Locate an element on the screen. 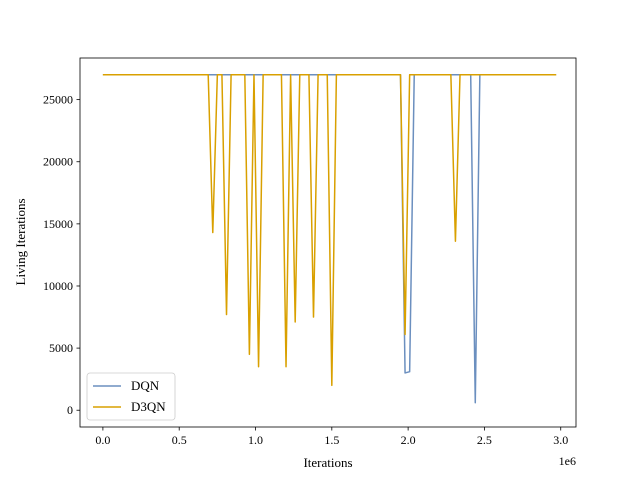 The width and height of the screenshot is (640, 480). x-offset-label: 1e6 is located at coordinates (567, 461).